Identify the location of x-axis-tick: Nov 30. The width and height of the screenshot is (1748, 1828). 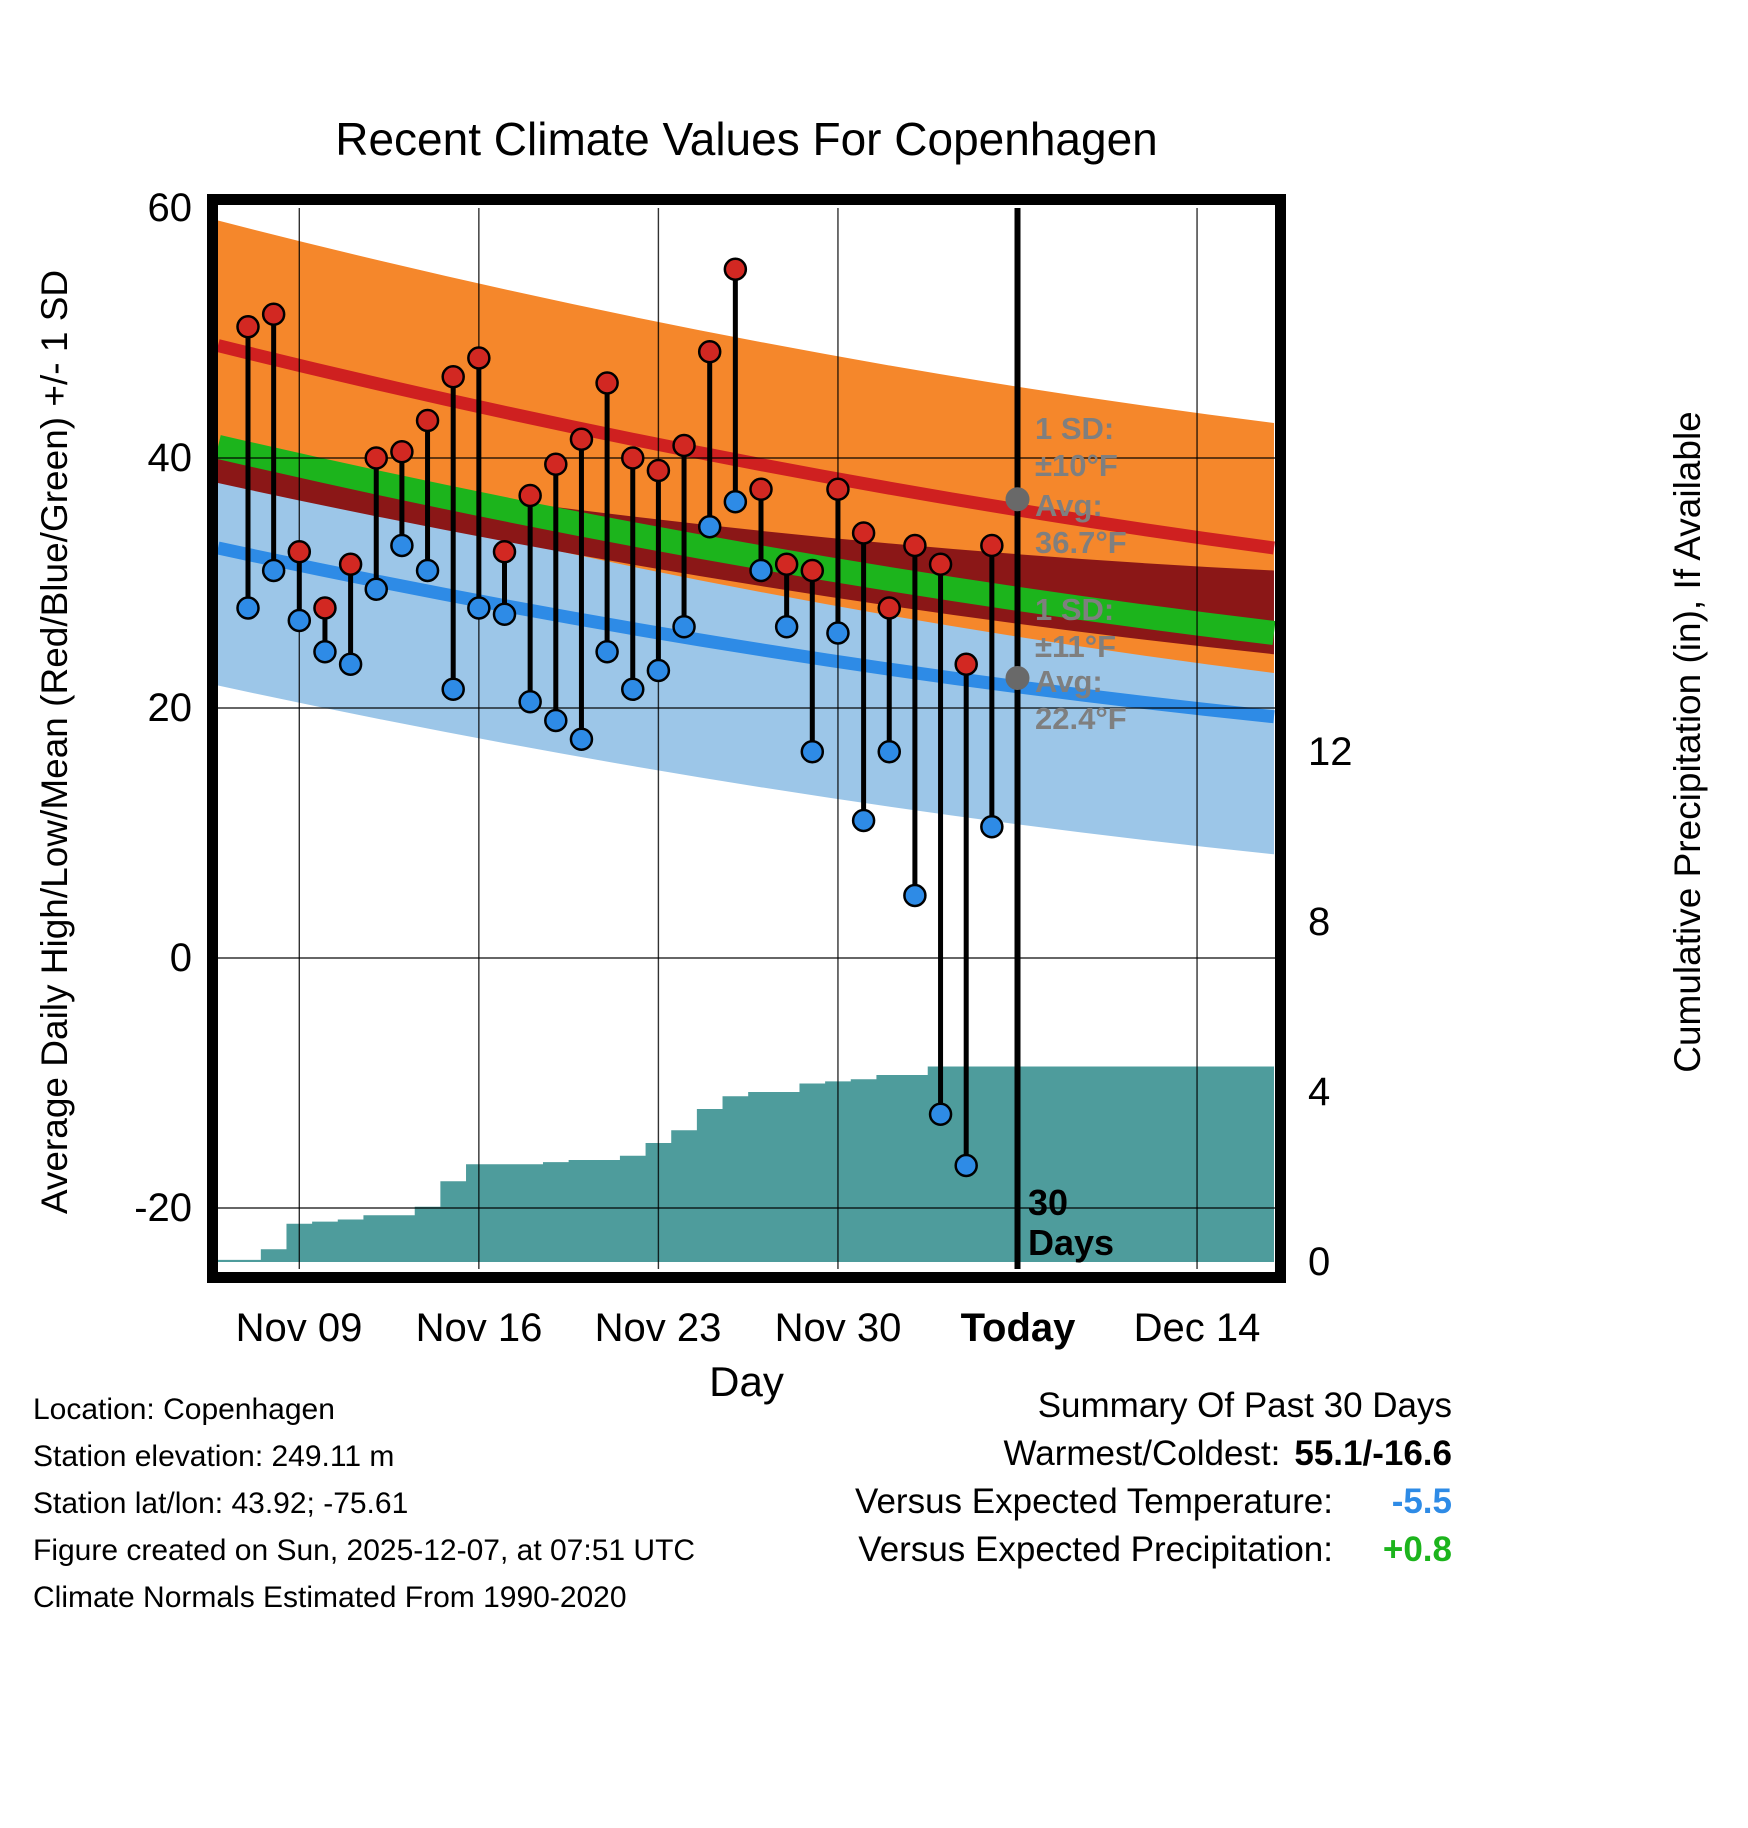
(838, 1328).